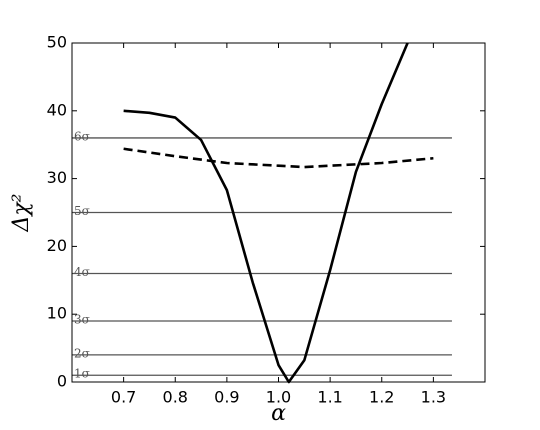  Describe the element at coordinates (82, 272) in the screenshot. I see `reference-label: 4σ` at that location.